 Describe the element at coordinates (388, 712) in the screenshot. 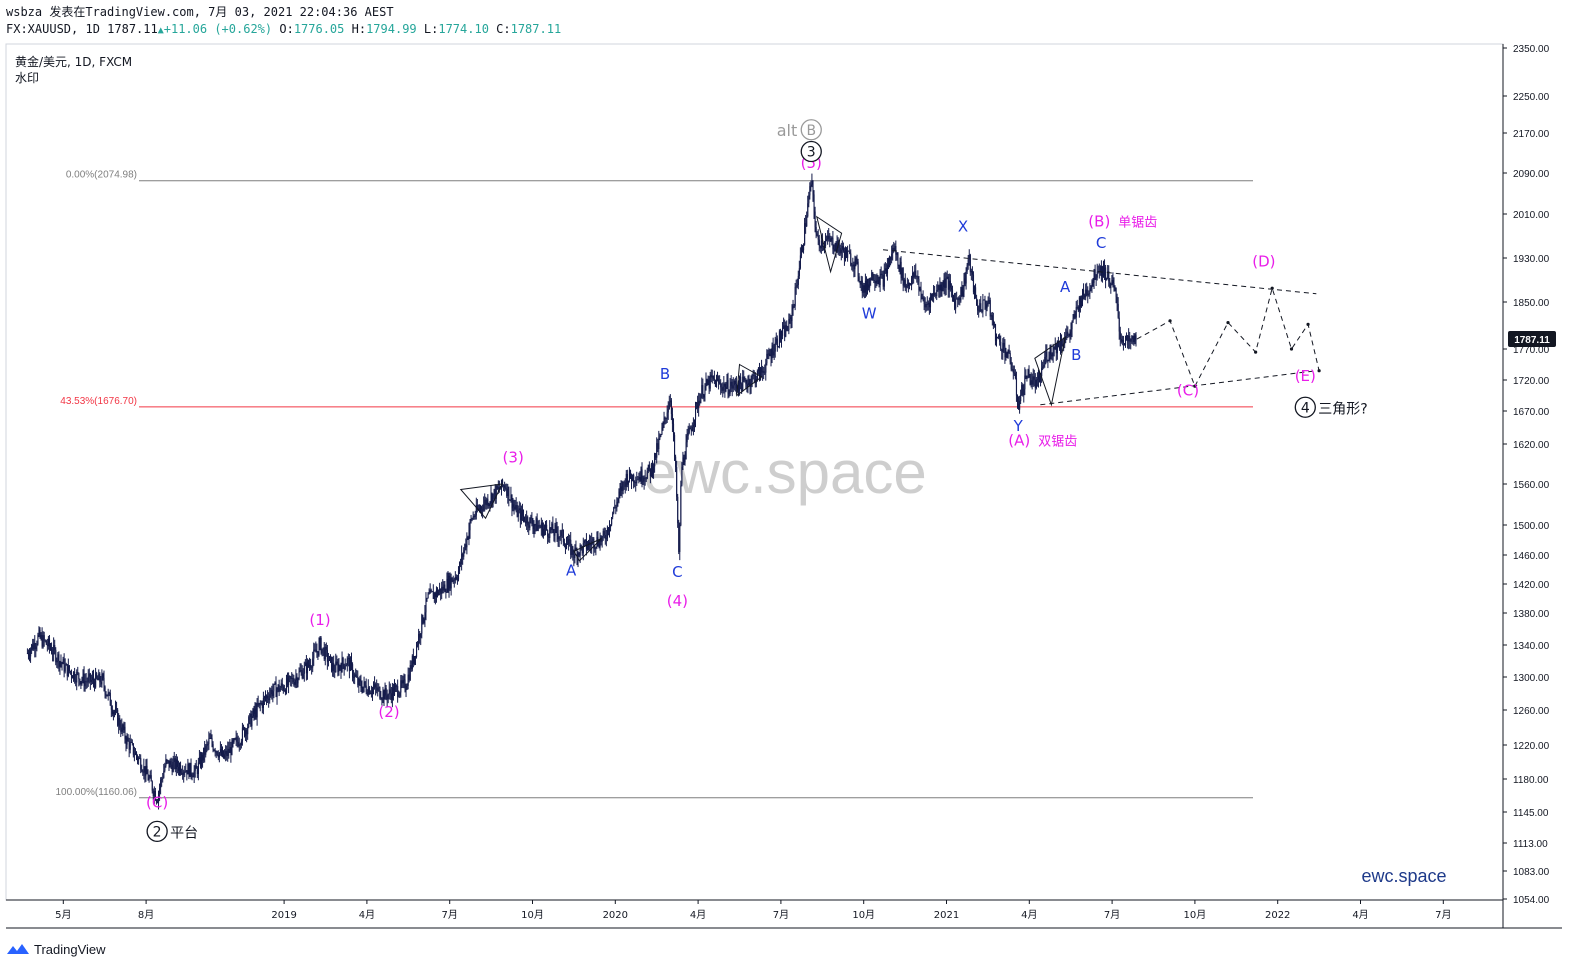

I see `wave-label: (2)` at that location.